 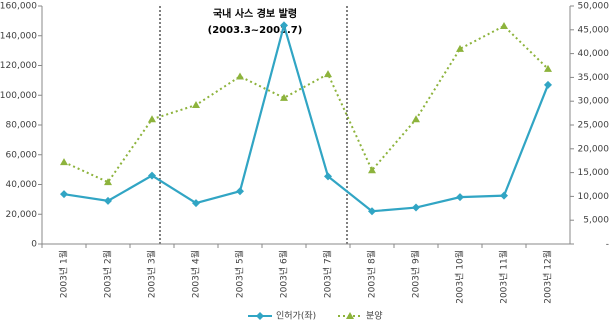 What do you see at coordinates (548, 277) in the screenshot?
I see `x-tick-label: 2003년 12월` at bounding box center [548, 277].